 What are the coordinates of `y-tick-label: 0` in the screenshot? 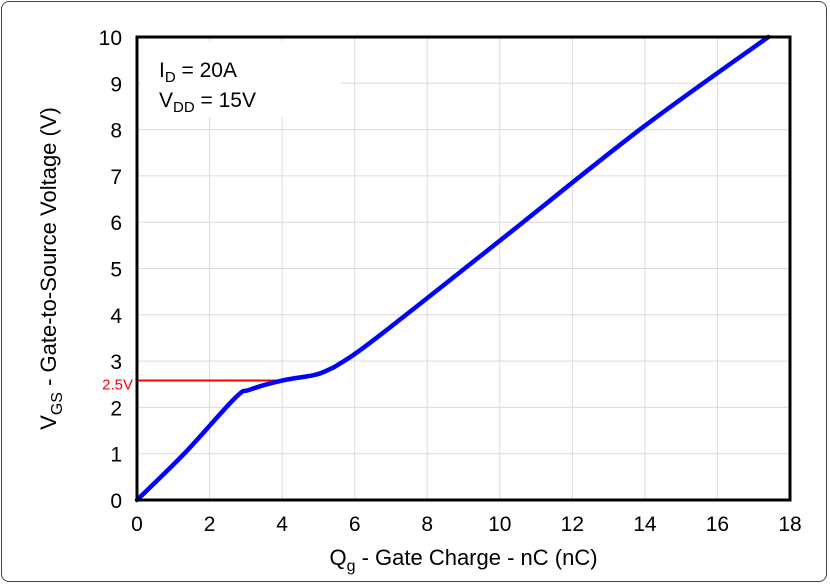 It's located at (116, 501).